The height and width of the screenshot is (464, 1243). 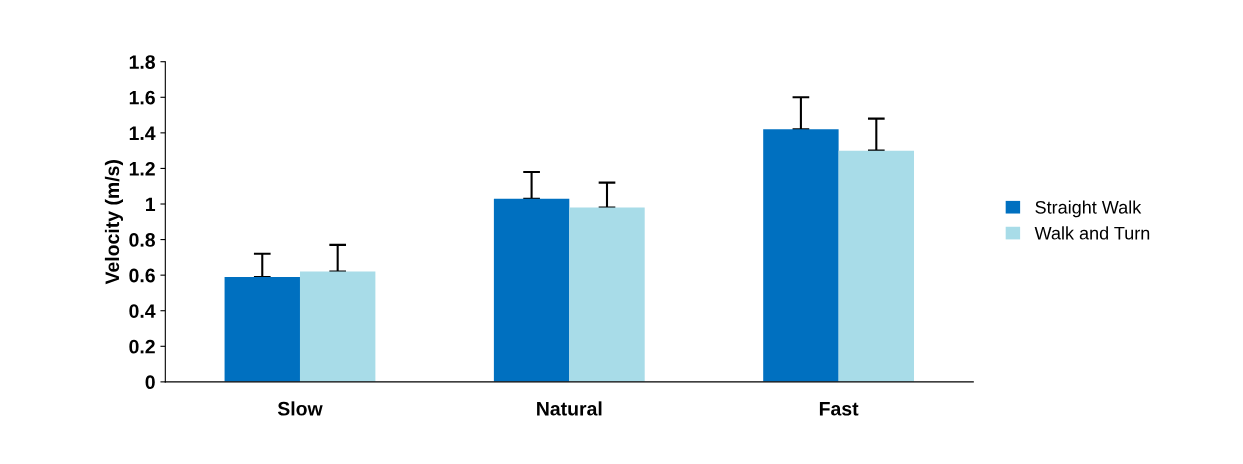 I want to click on y-tick-label: 0.8, so click(x=142, y=240).